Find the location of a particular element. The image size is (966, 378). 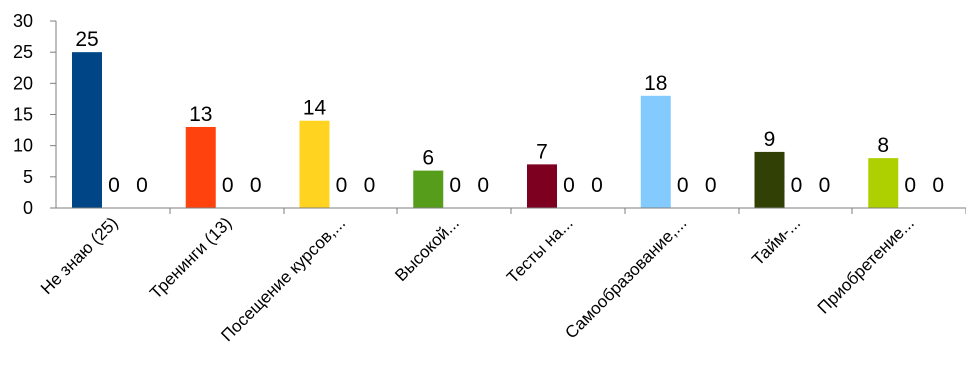

data-label: 14 is located at coordinates (315, 108).